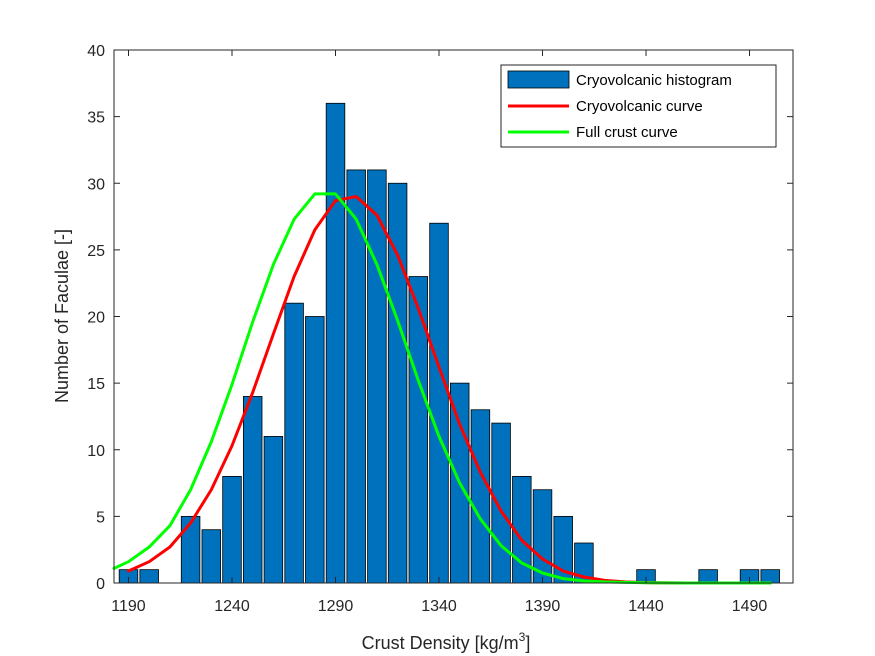 The width and height of the screenshot is (875, 656). Describe the element at coordinates (646, 606) in the screenshot. I see `x-tick-label: 1440` at that location.